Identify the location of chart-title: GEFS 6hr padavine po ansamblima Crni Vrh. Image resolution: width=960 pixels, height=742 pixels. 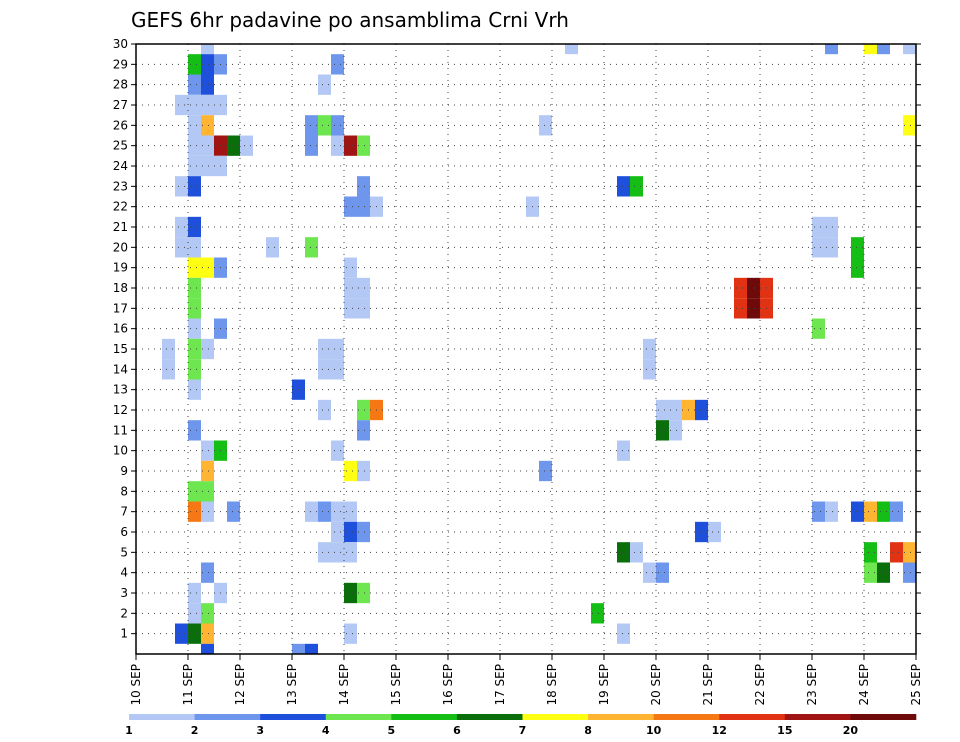
(350, 20).